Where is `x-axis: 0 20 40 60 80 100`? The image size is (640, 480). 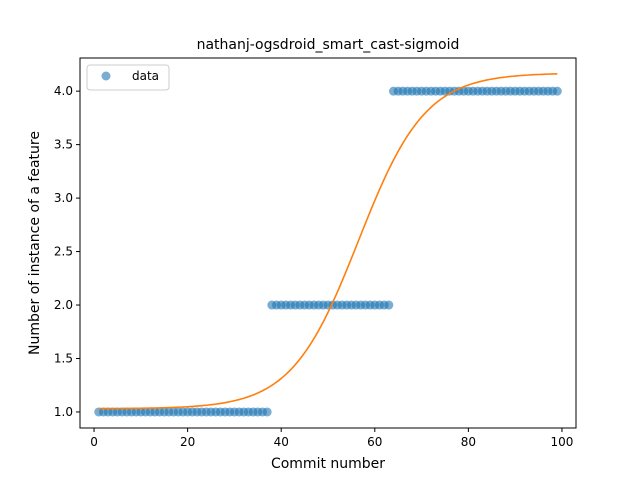 x-axis: 0 20 40 60 80 100 is located at coordinates (331, 438).